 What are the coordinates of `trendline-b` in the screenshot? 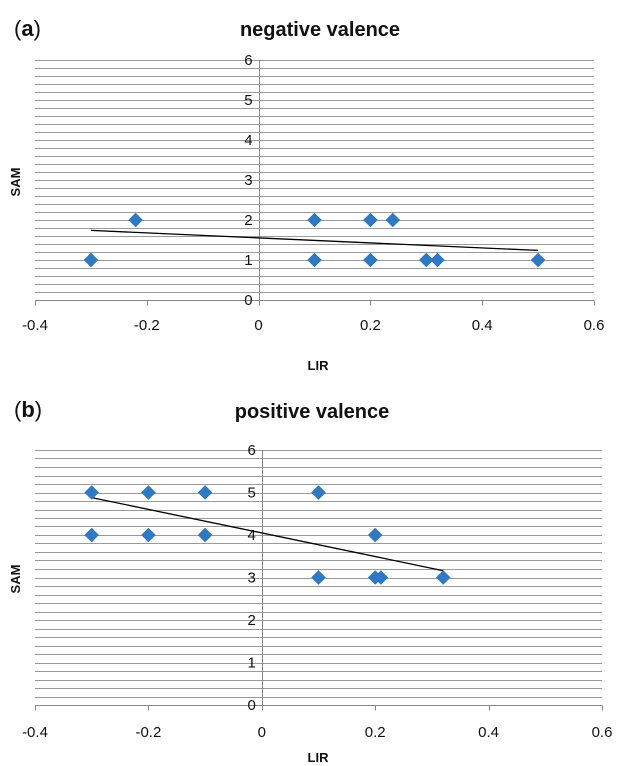 It's located at (267, 534).